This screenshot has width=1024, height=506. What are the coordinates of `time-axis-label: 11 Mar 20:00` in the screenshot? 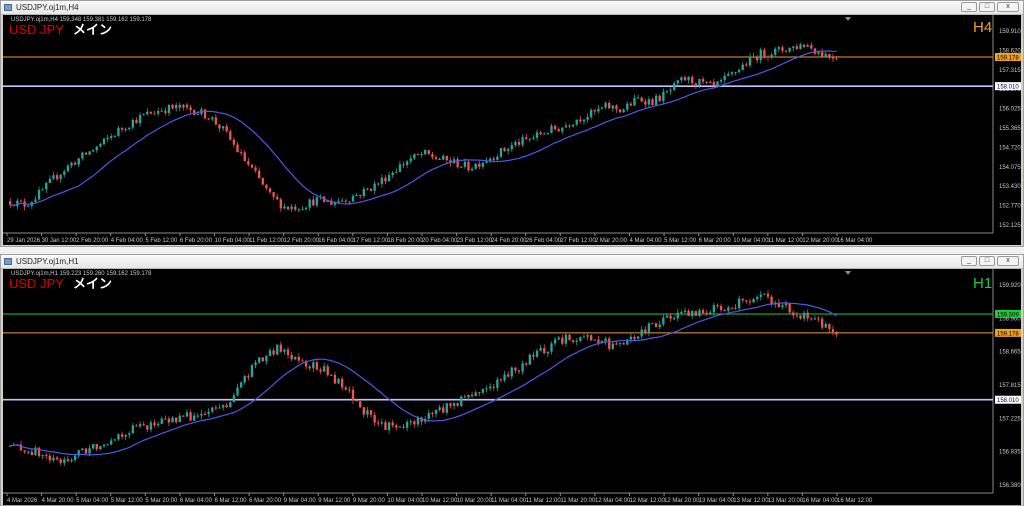 It's located at (578, 501).